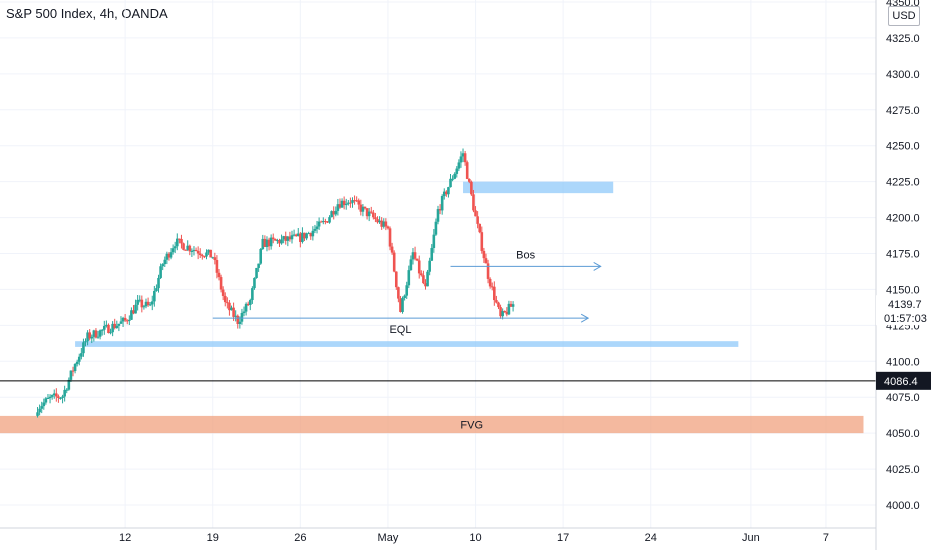  I want to click on price-tick-label: 4100.0, so click(903, 362).